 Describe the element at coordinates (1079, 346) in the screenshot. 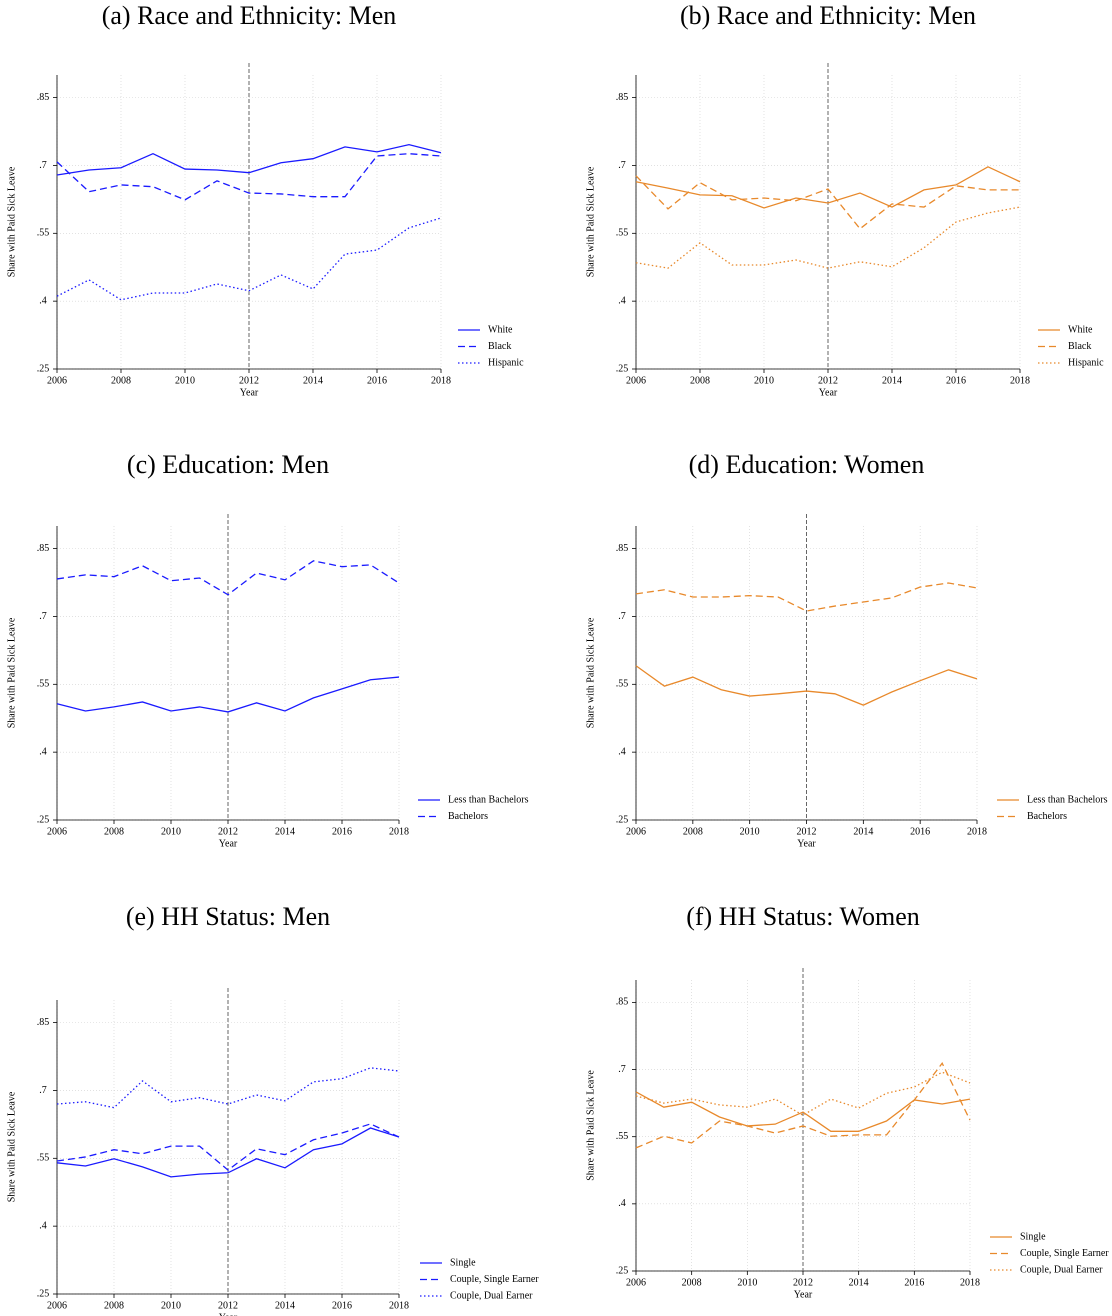

I see `legend-label: Black` at that location.